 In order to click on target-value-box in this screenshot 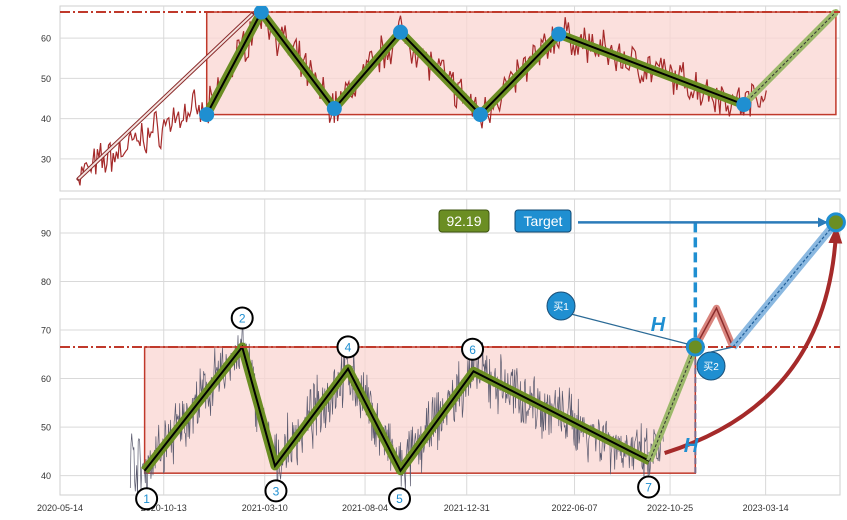, I will do `click(464, 221)`.